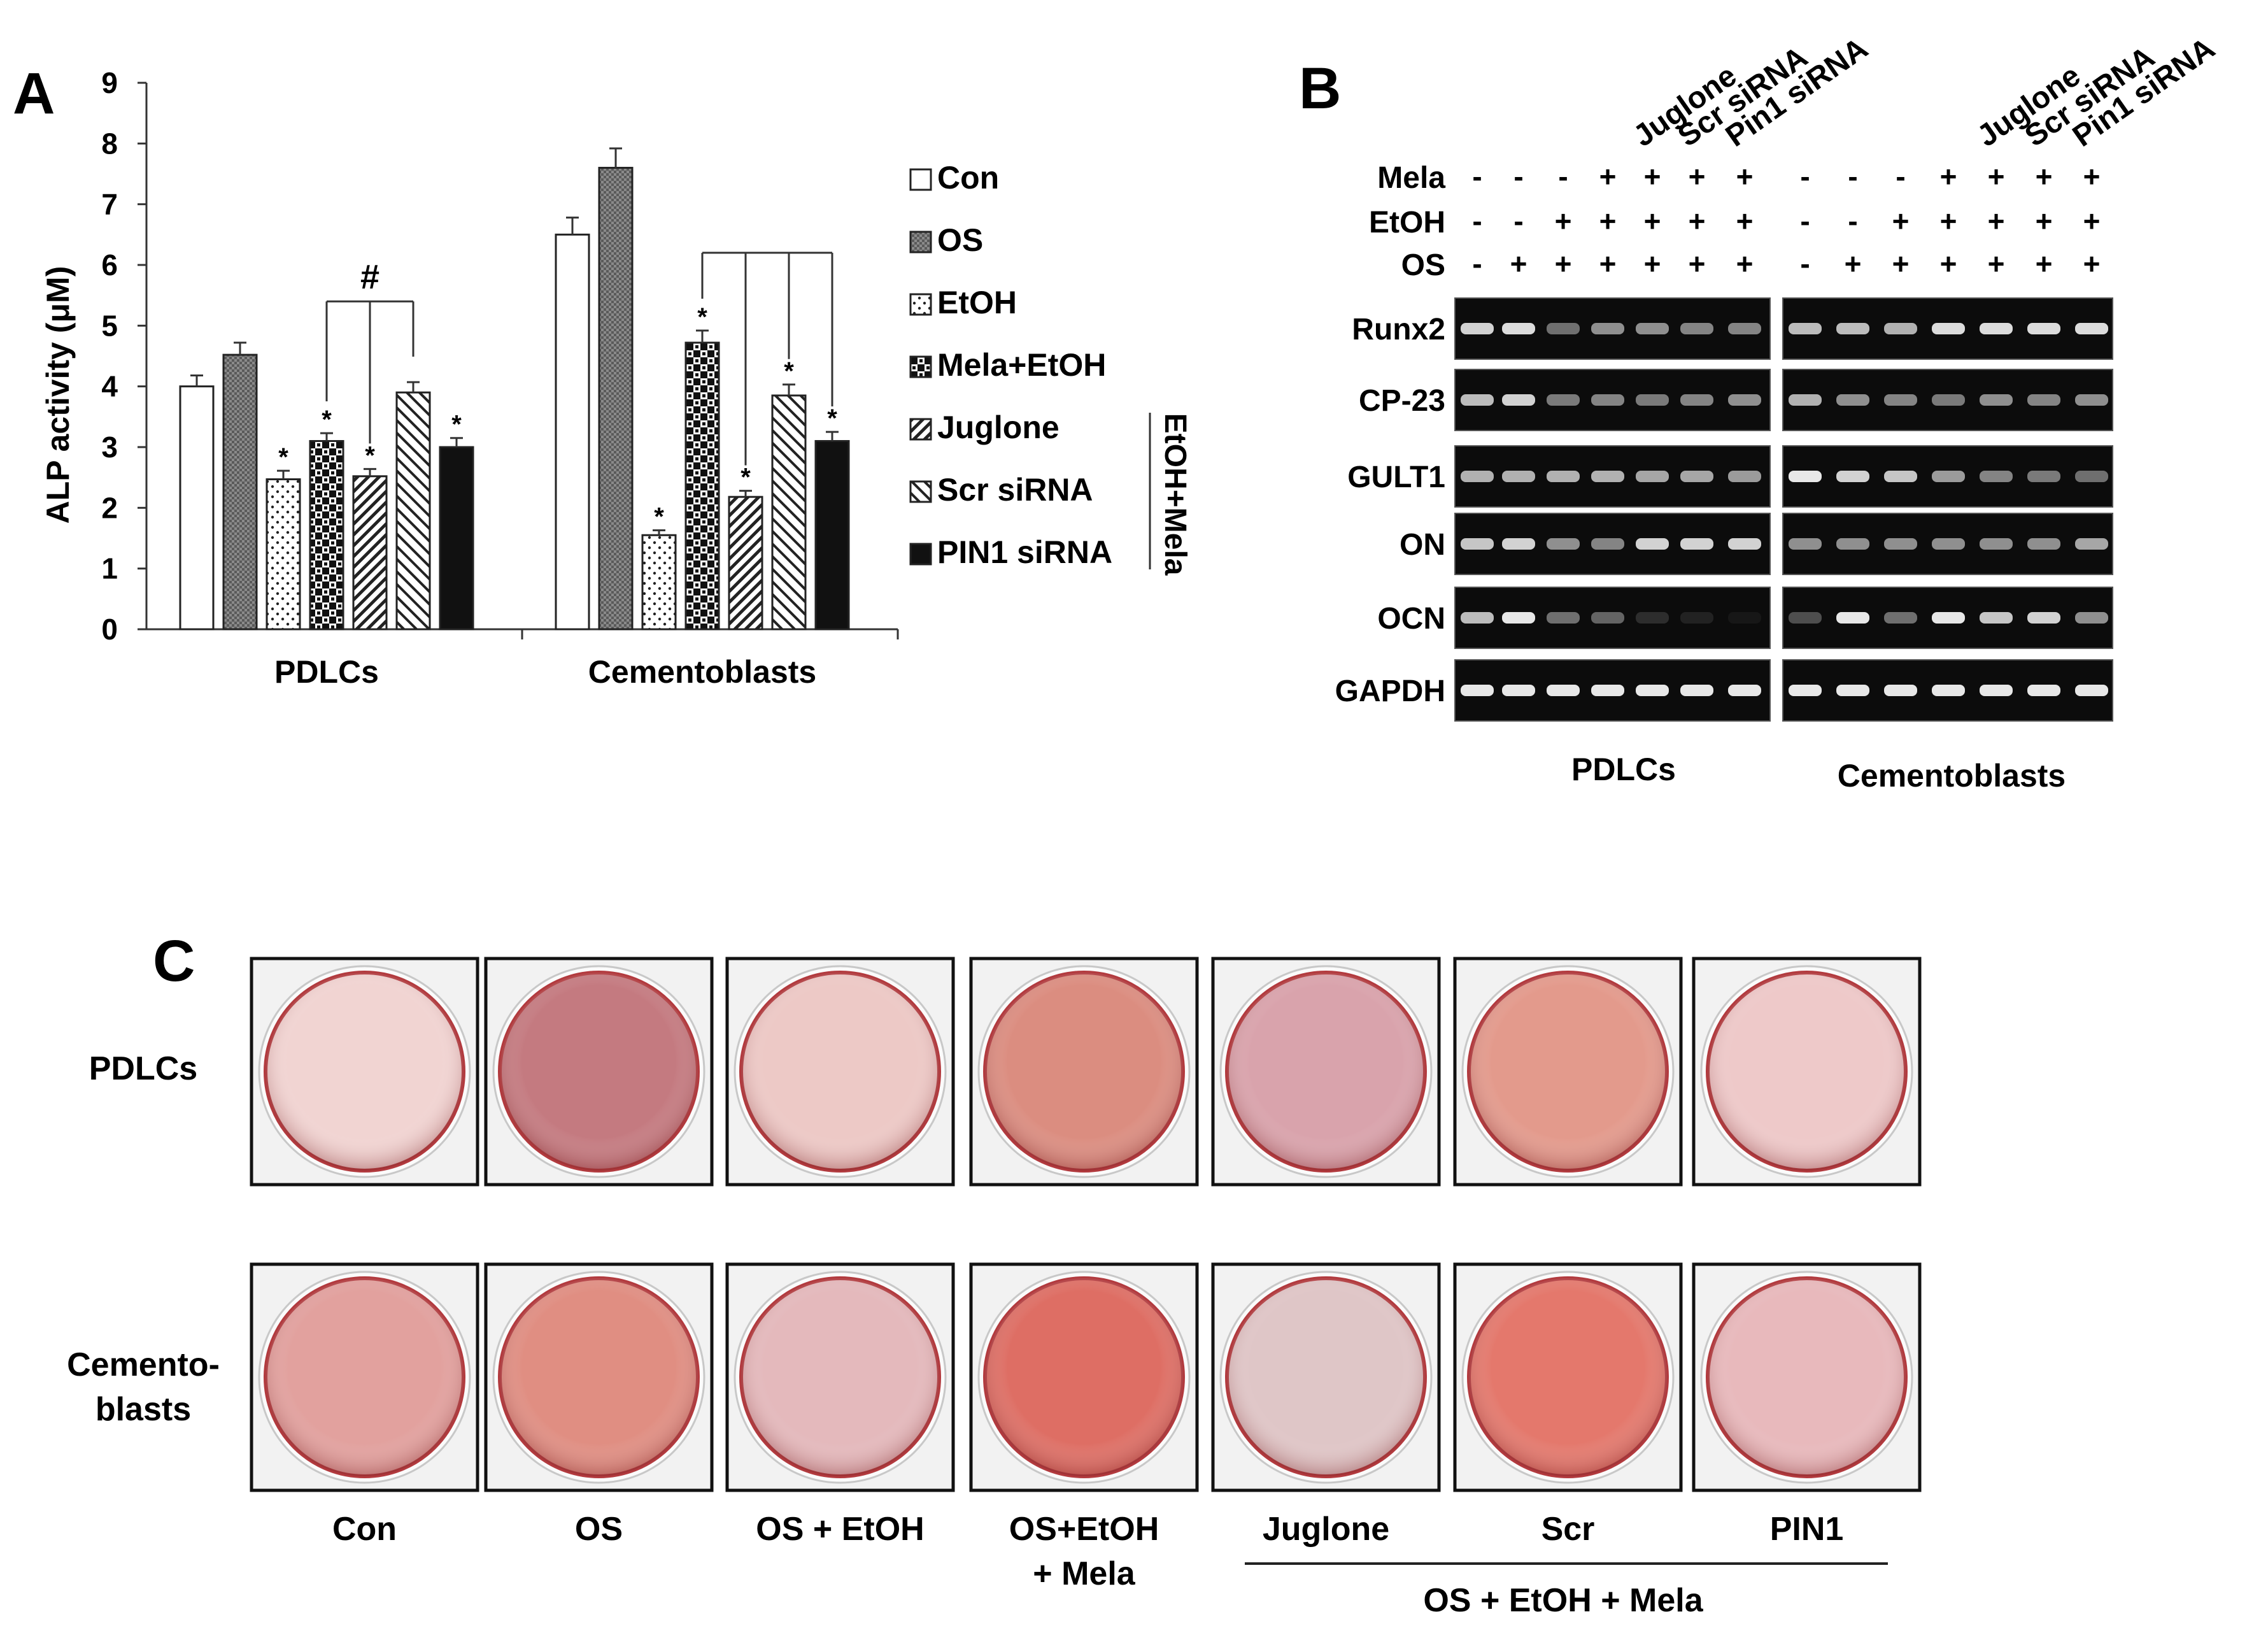  What do you see at coordinates (572, 432) in the screenshot?
I see `bar-con` at bounding box center [572, 432].